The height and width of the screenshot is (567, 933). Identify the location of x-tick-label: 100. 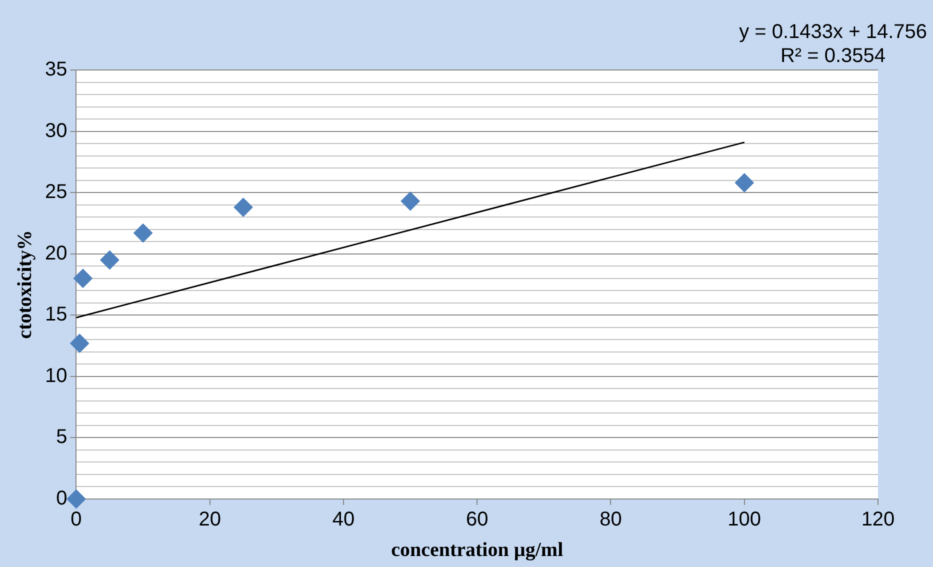
(745, 519).